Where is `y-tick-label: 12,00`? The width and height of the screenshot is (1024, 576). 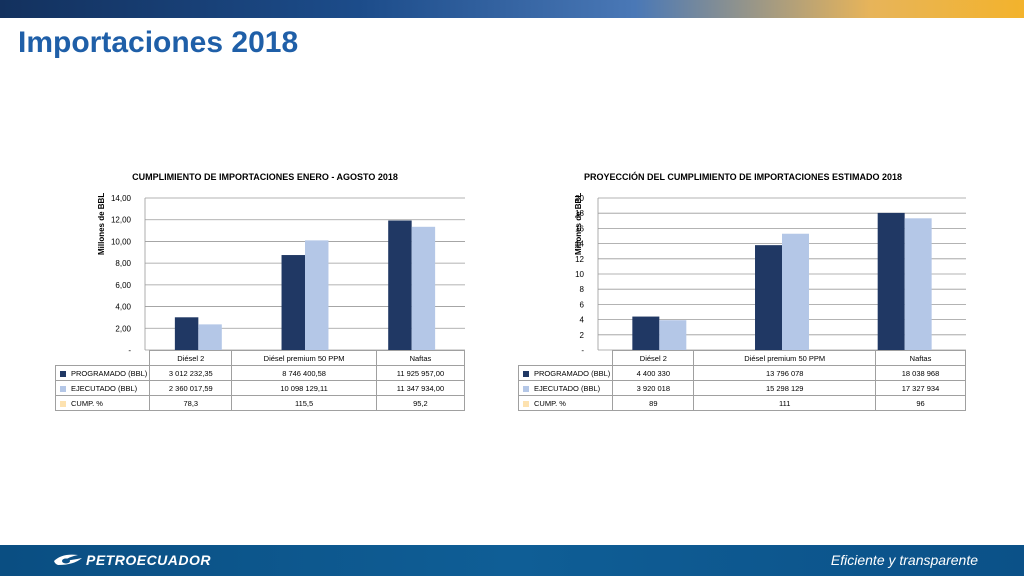 y-tick-label: 12,00 is located at coordinates (121, 220).